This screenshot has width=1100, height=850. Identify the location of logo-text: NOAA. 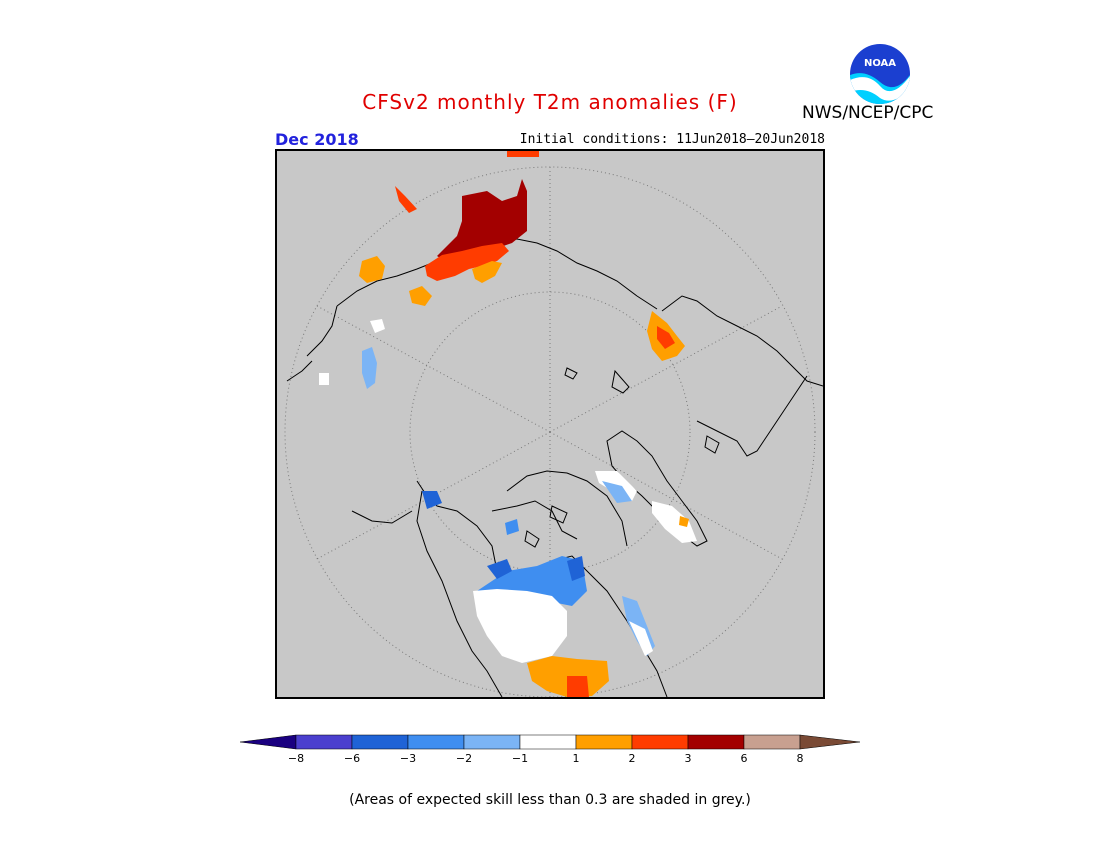
(880, 63).